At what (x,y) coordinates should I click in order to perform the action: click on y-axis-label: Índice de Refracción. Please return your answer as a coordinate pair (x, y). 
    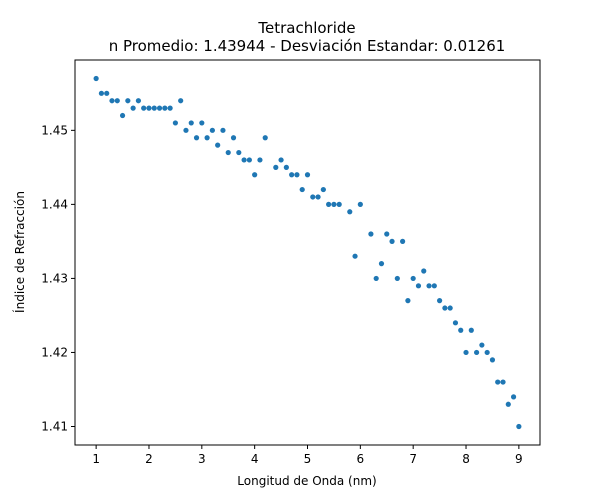
    Looking at the image, I should click on (19, 252).